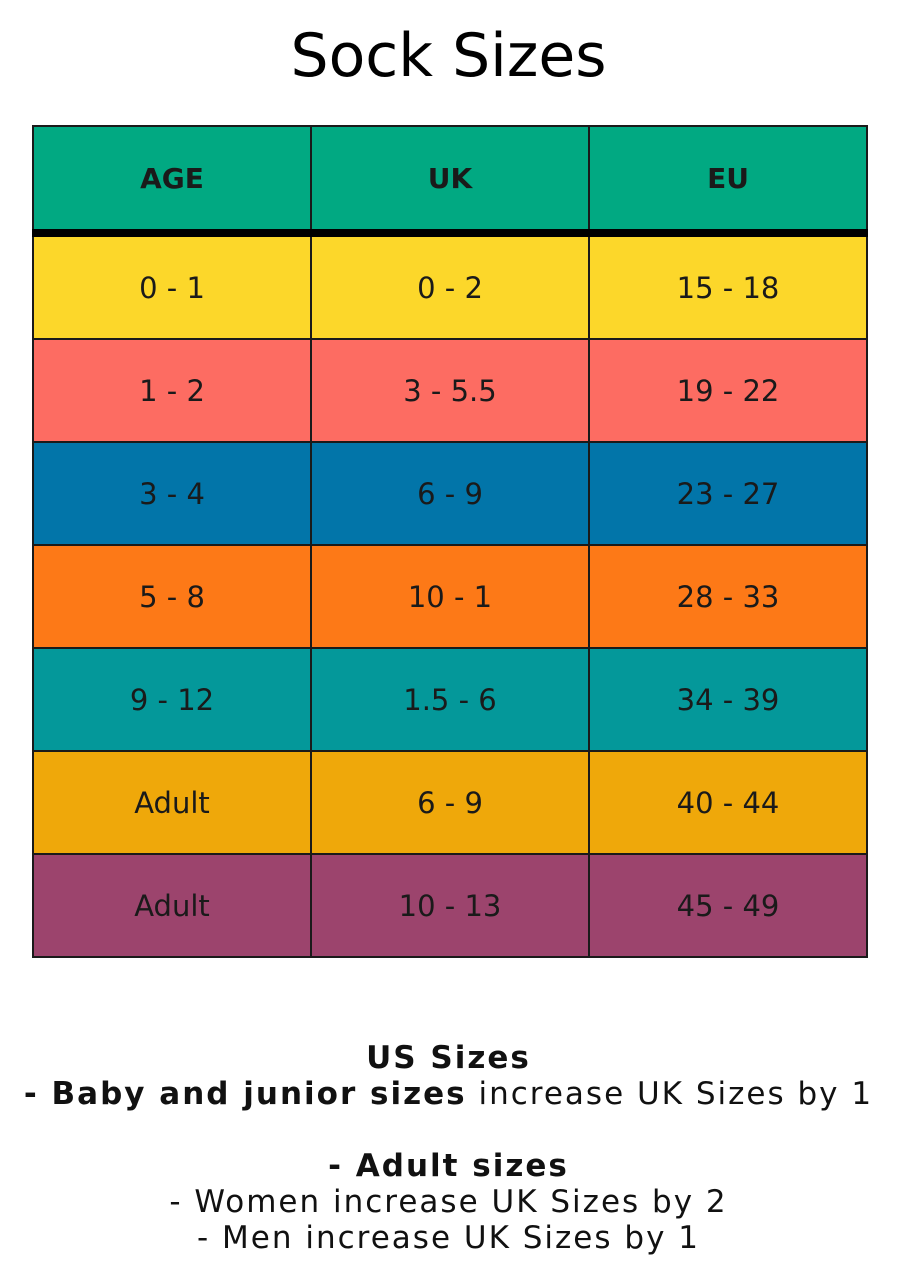 The height and width of the screenshot is (1273, 897). Describe the element at coordinates (728, 699) in the screenshot. I see `eu-cell: 34 - 39` at that location.